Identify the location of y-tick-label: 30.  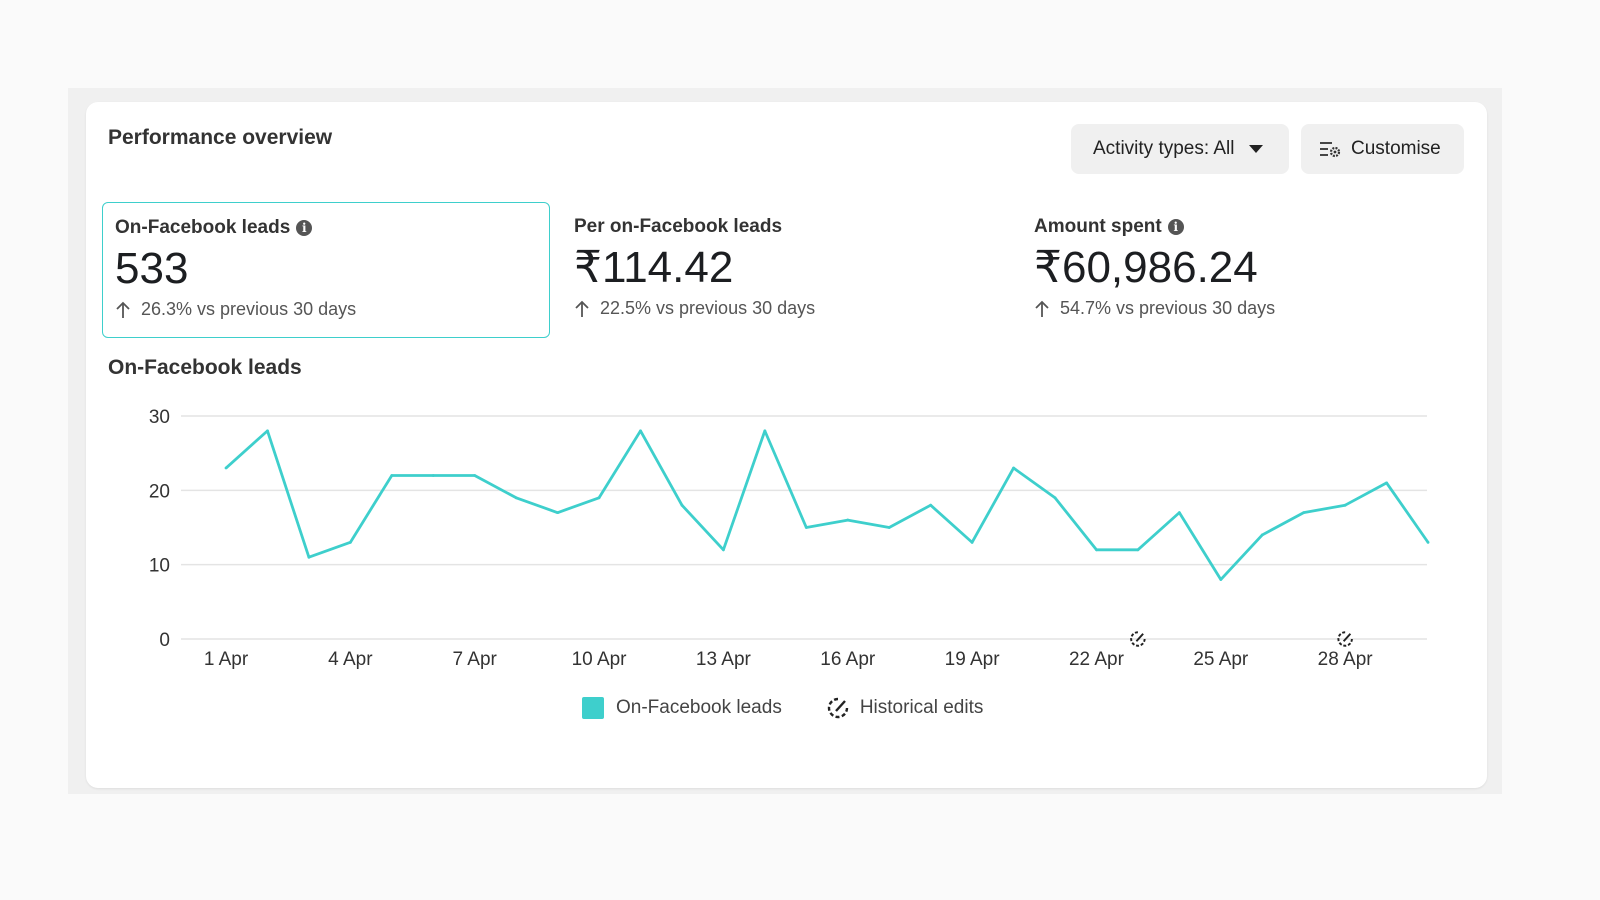
(159, 417).